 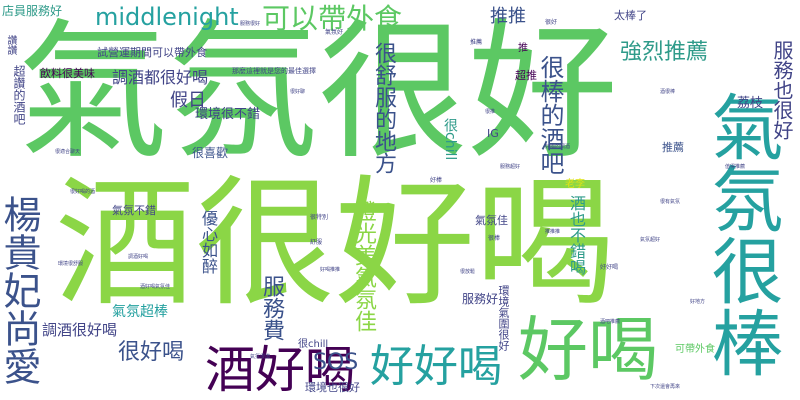 I want to click on word-cloud-word: IG, so click(x=493, y=133).